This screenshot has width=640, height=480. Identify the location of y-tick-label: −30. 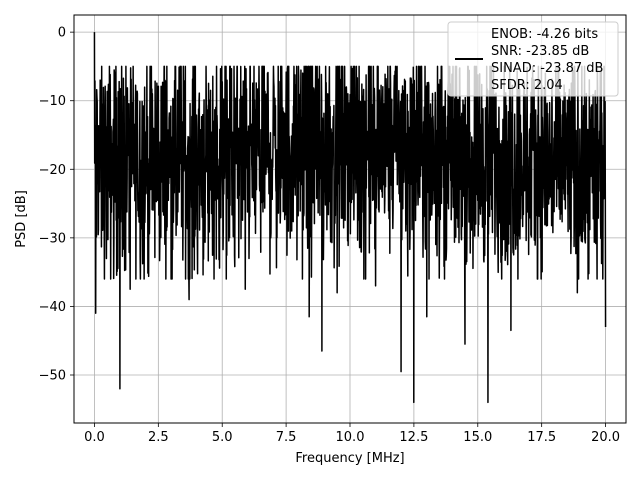
(52, 238).